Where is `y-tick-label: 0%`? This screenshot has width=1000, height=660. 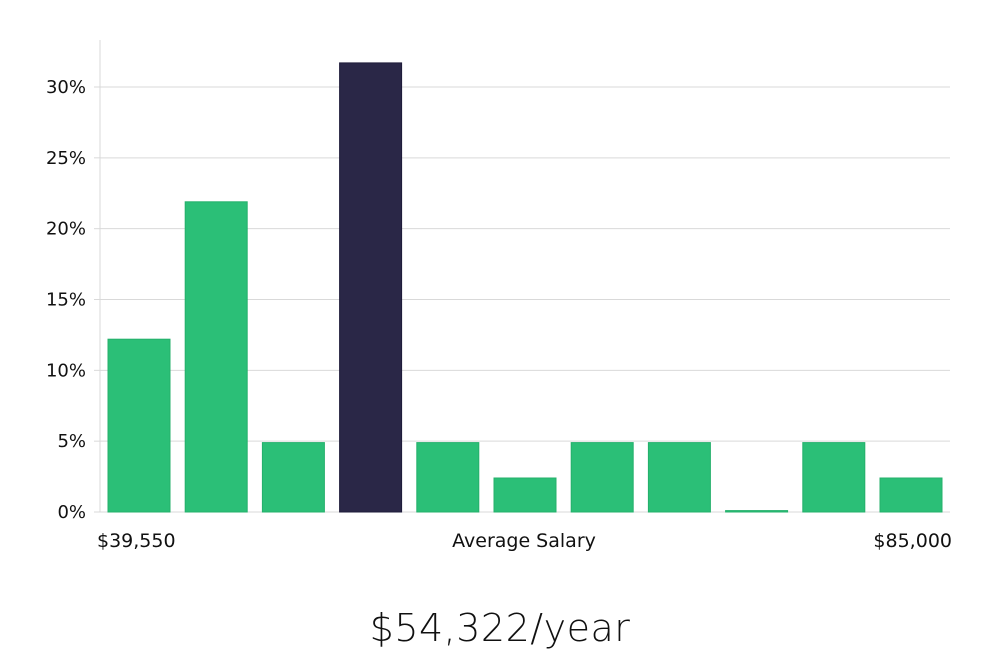 y-tick-label: 0% is located at coordinates (71, 512).